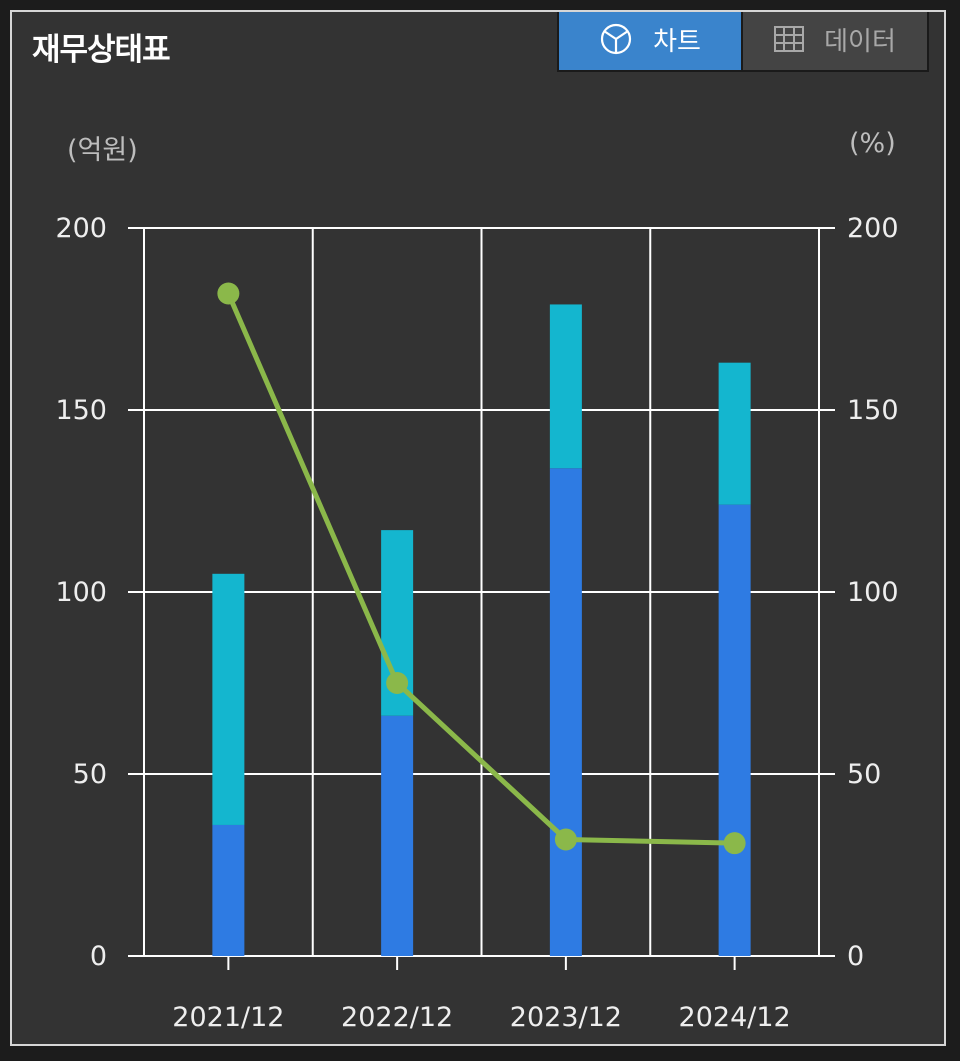 This screenshot has height=1061, width=960. What do you see at coordinates (397, 1017) in the screenshot?
I see `x-tick-label-1: 2022/12` at bounding box center [397, 1017].